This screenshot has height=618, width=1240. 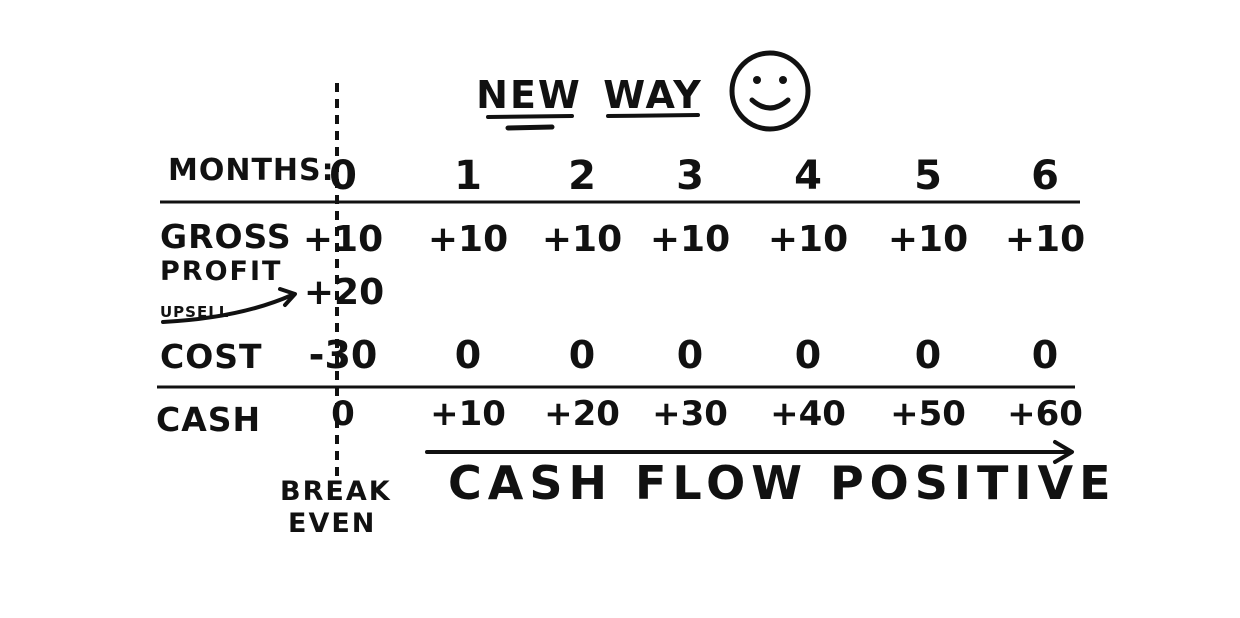 I want to click on month-header-6: 6, so click(x=1045, y=176).